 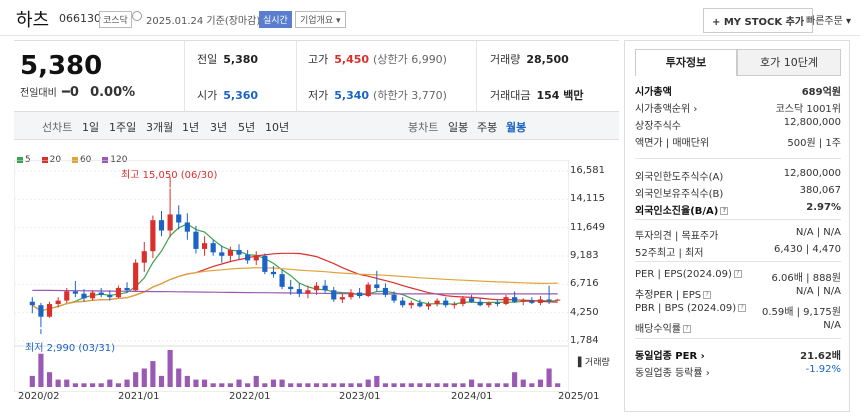 I want to click on ma120-line, so click(x=295, y=292).